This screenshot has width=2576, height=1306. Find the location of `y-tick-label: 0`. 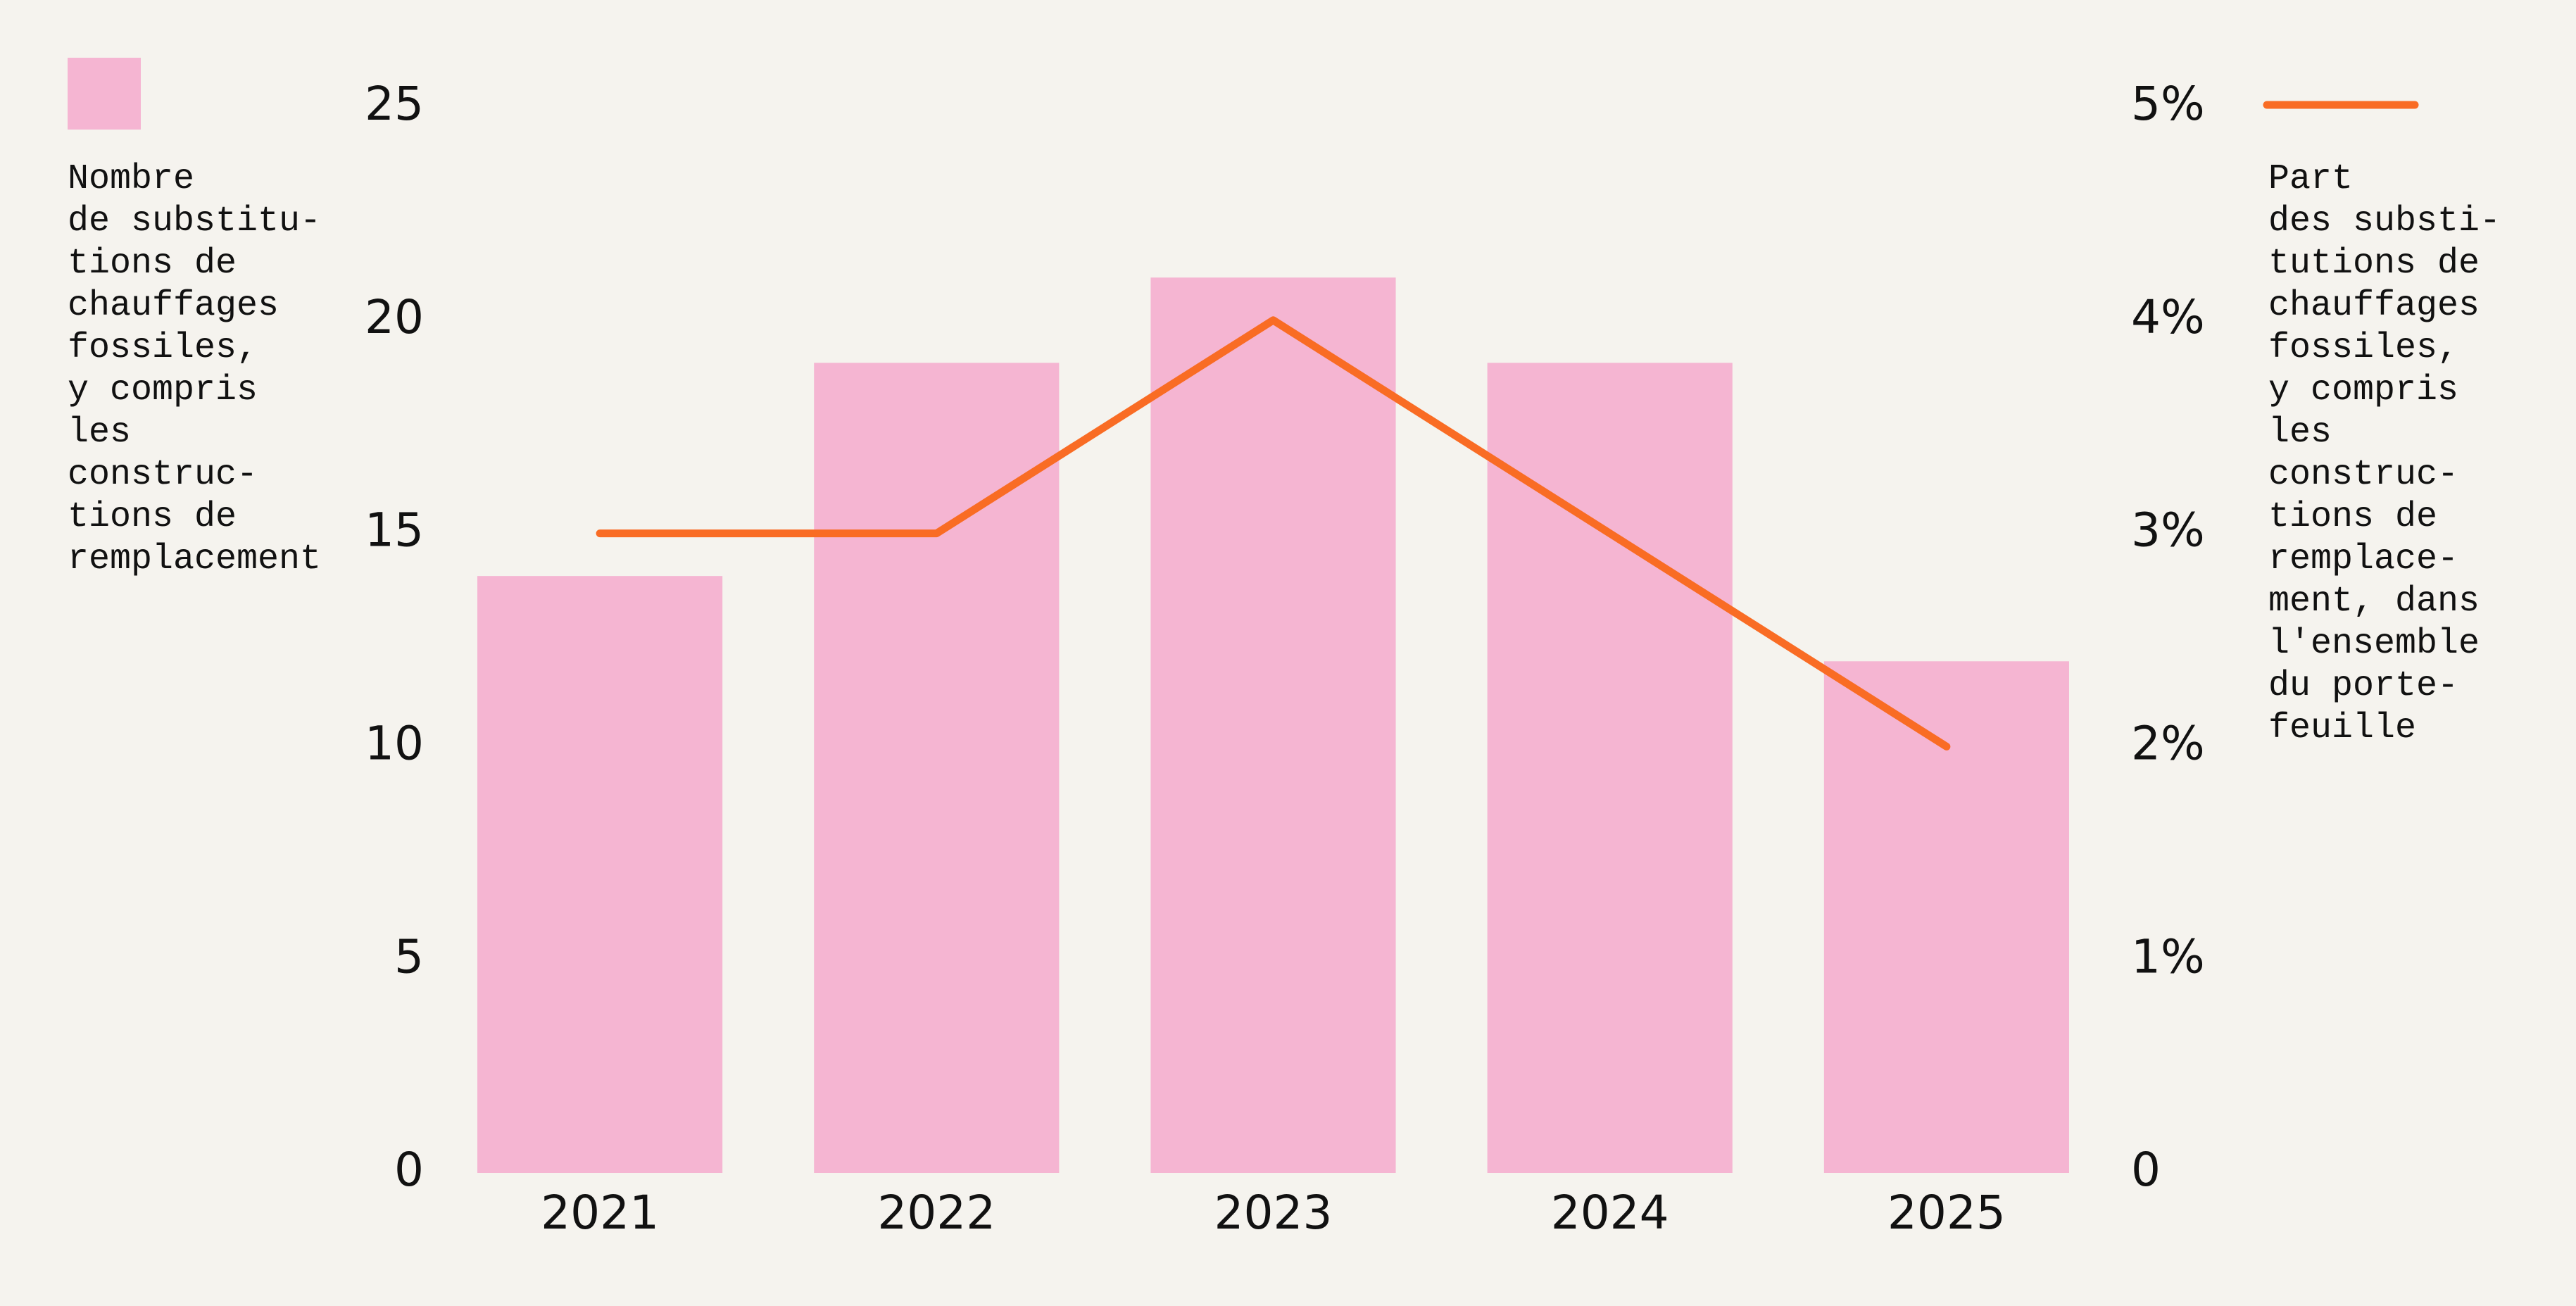

y-tick-label: 0 is located at coordinates (409, 1170).